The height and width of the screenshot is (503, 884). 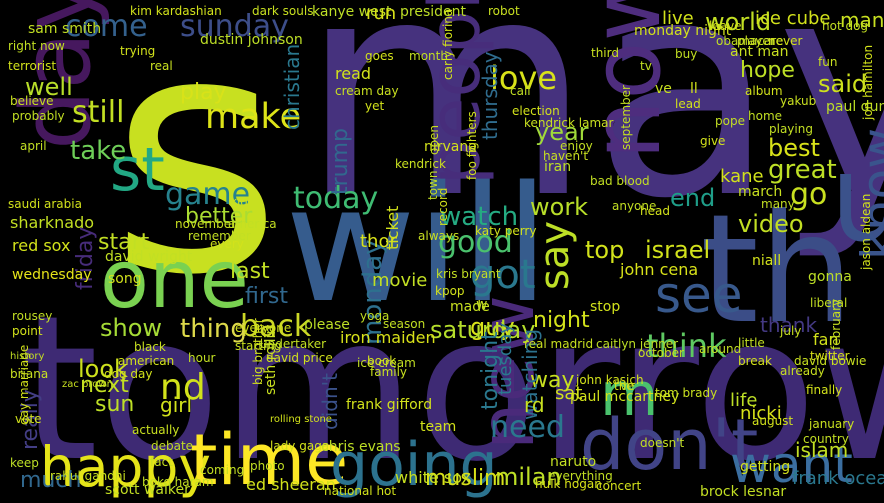 What do you see at coordinates (161, 462) in the screenshot?
I see `word: fact` at bounding box center [161, 462].